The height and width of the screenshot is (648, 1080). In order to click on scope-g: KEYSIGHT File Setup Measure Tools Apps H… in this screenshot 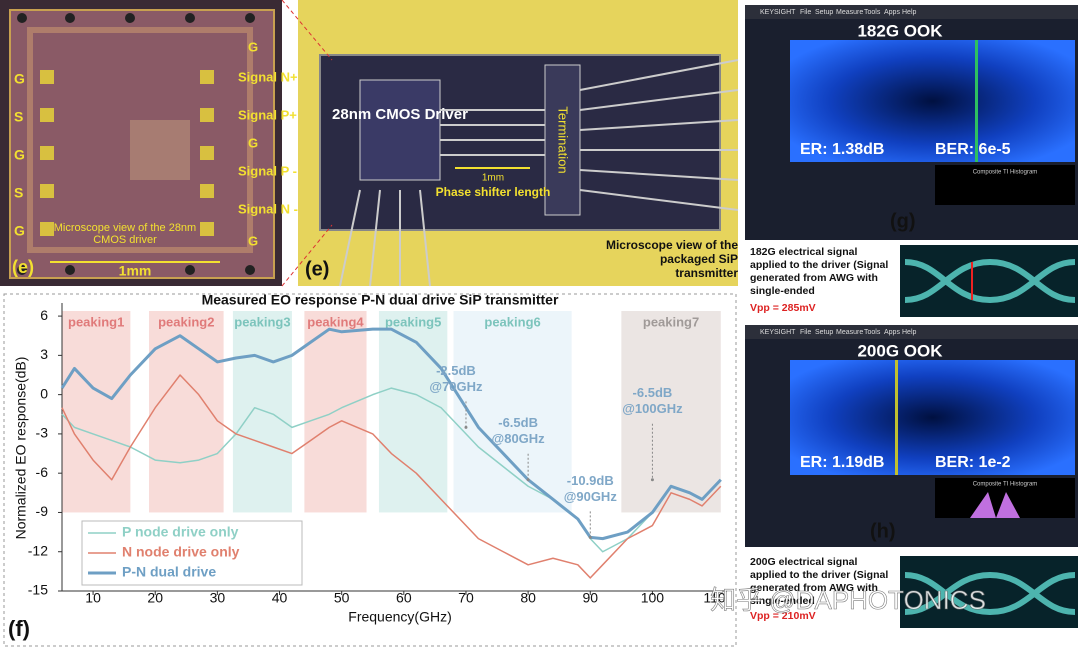, I will do `click(911, 161)`.